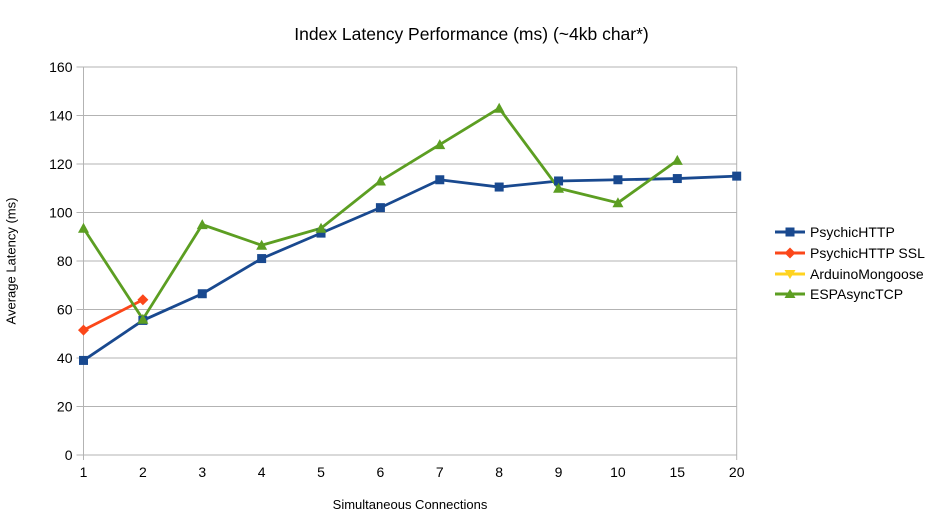 This screenshot has height=530, width=943. Describe the element at coordinates (321, 472) in the screenshot. I see `x-tick-label: 5` at that location.